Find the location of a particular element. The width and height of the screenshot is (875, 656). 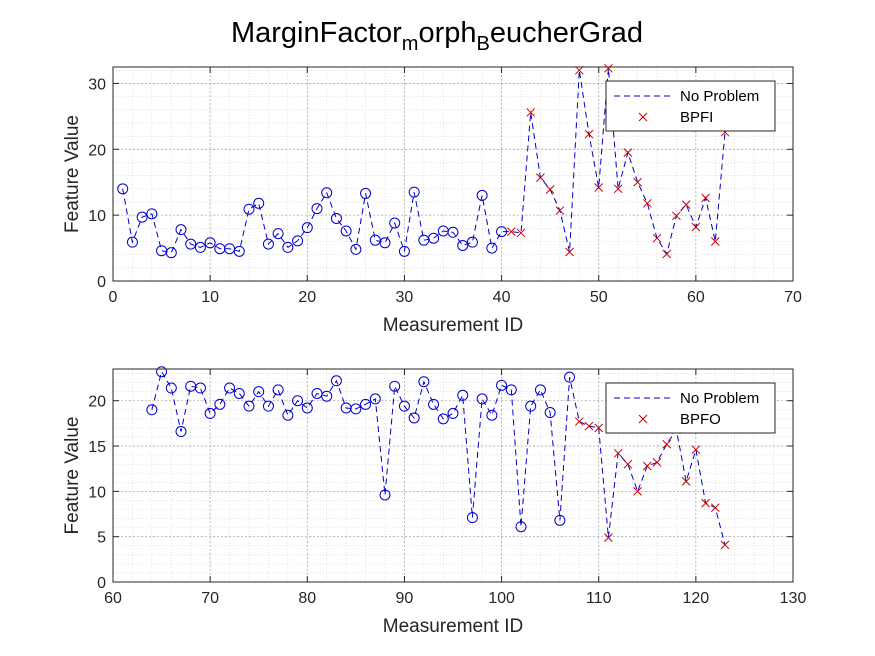

series-bpfi is located at coordinates (618, 161).